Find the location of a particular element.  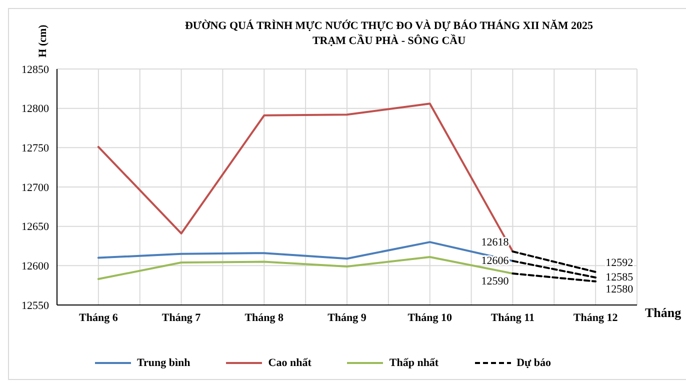

x-tick-label: Tháng 6 is located at coordinates (98, 318).